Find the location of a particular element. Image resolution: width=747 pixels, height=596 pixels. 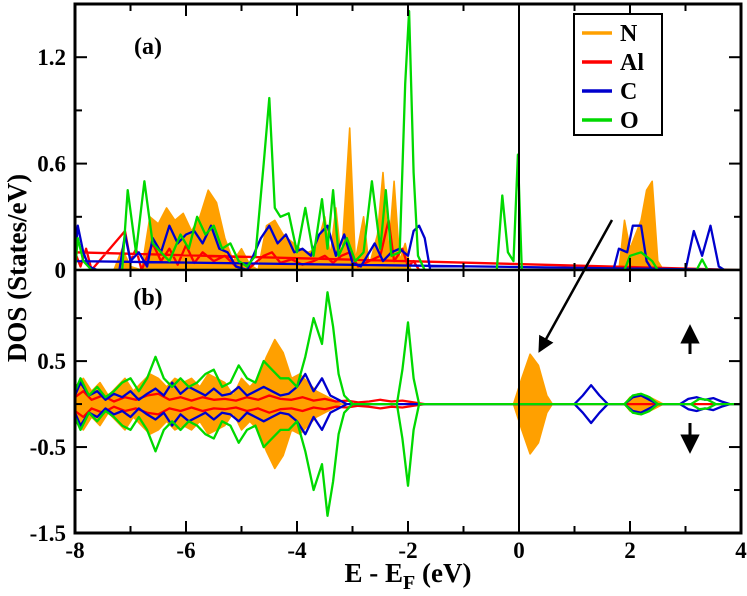

y-tick-label: 0.5 is located at coordinates (51, 361).